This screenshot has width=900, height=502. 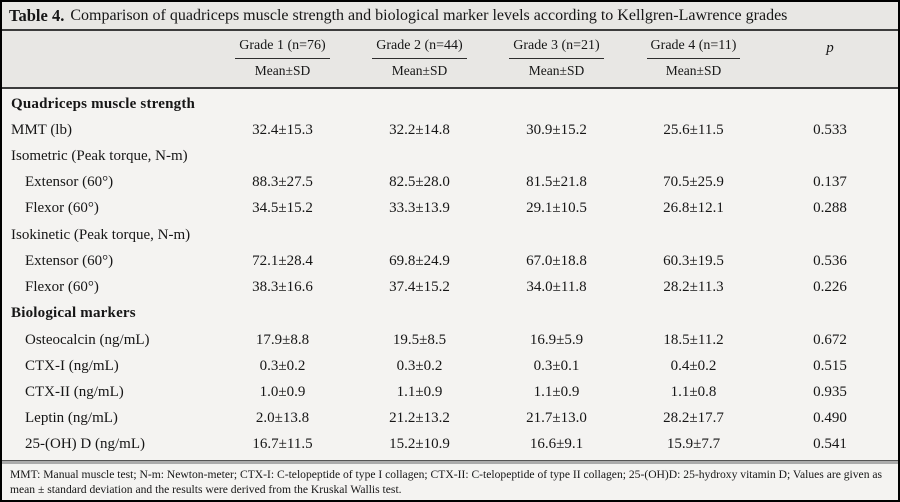 What do you see at coordinates (693, 48) in the screenshot?
I see `grade4-group-label: Grade 4 (n=11)` at bounding box center [693, 48].